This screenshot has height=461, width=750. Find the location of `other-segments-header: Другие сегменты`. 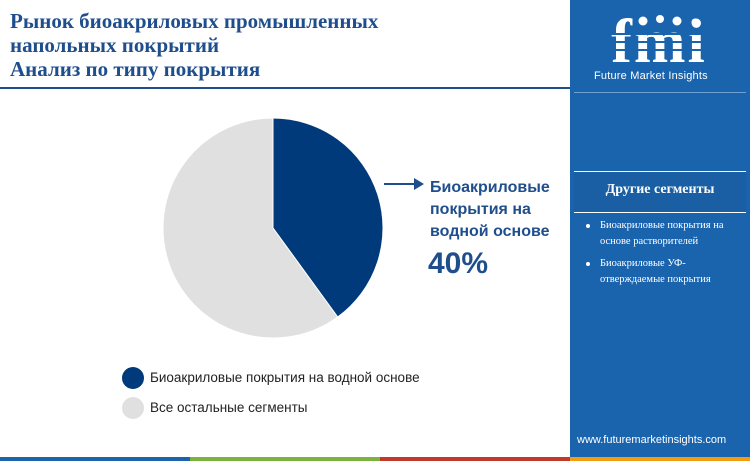

other-segments-header: Другие сегменты is located at coordinates (660, 192).